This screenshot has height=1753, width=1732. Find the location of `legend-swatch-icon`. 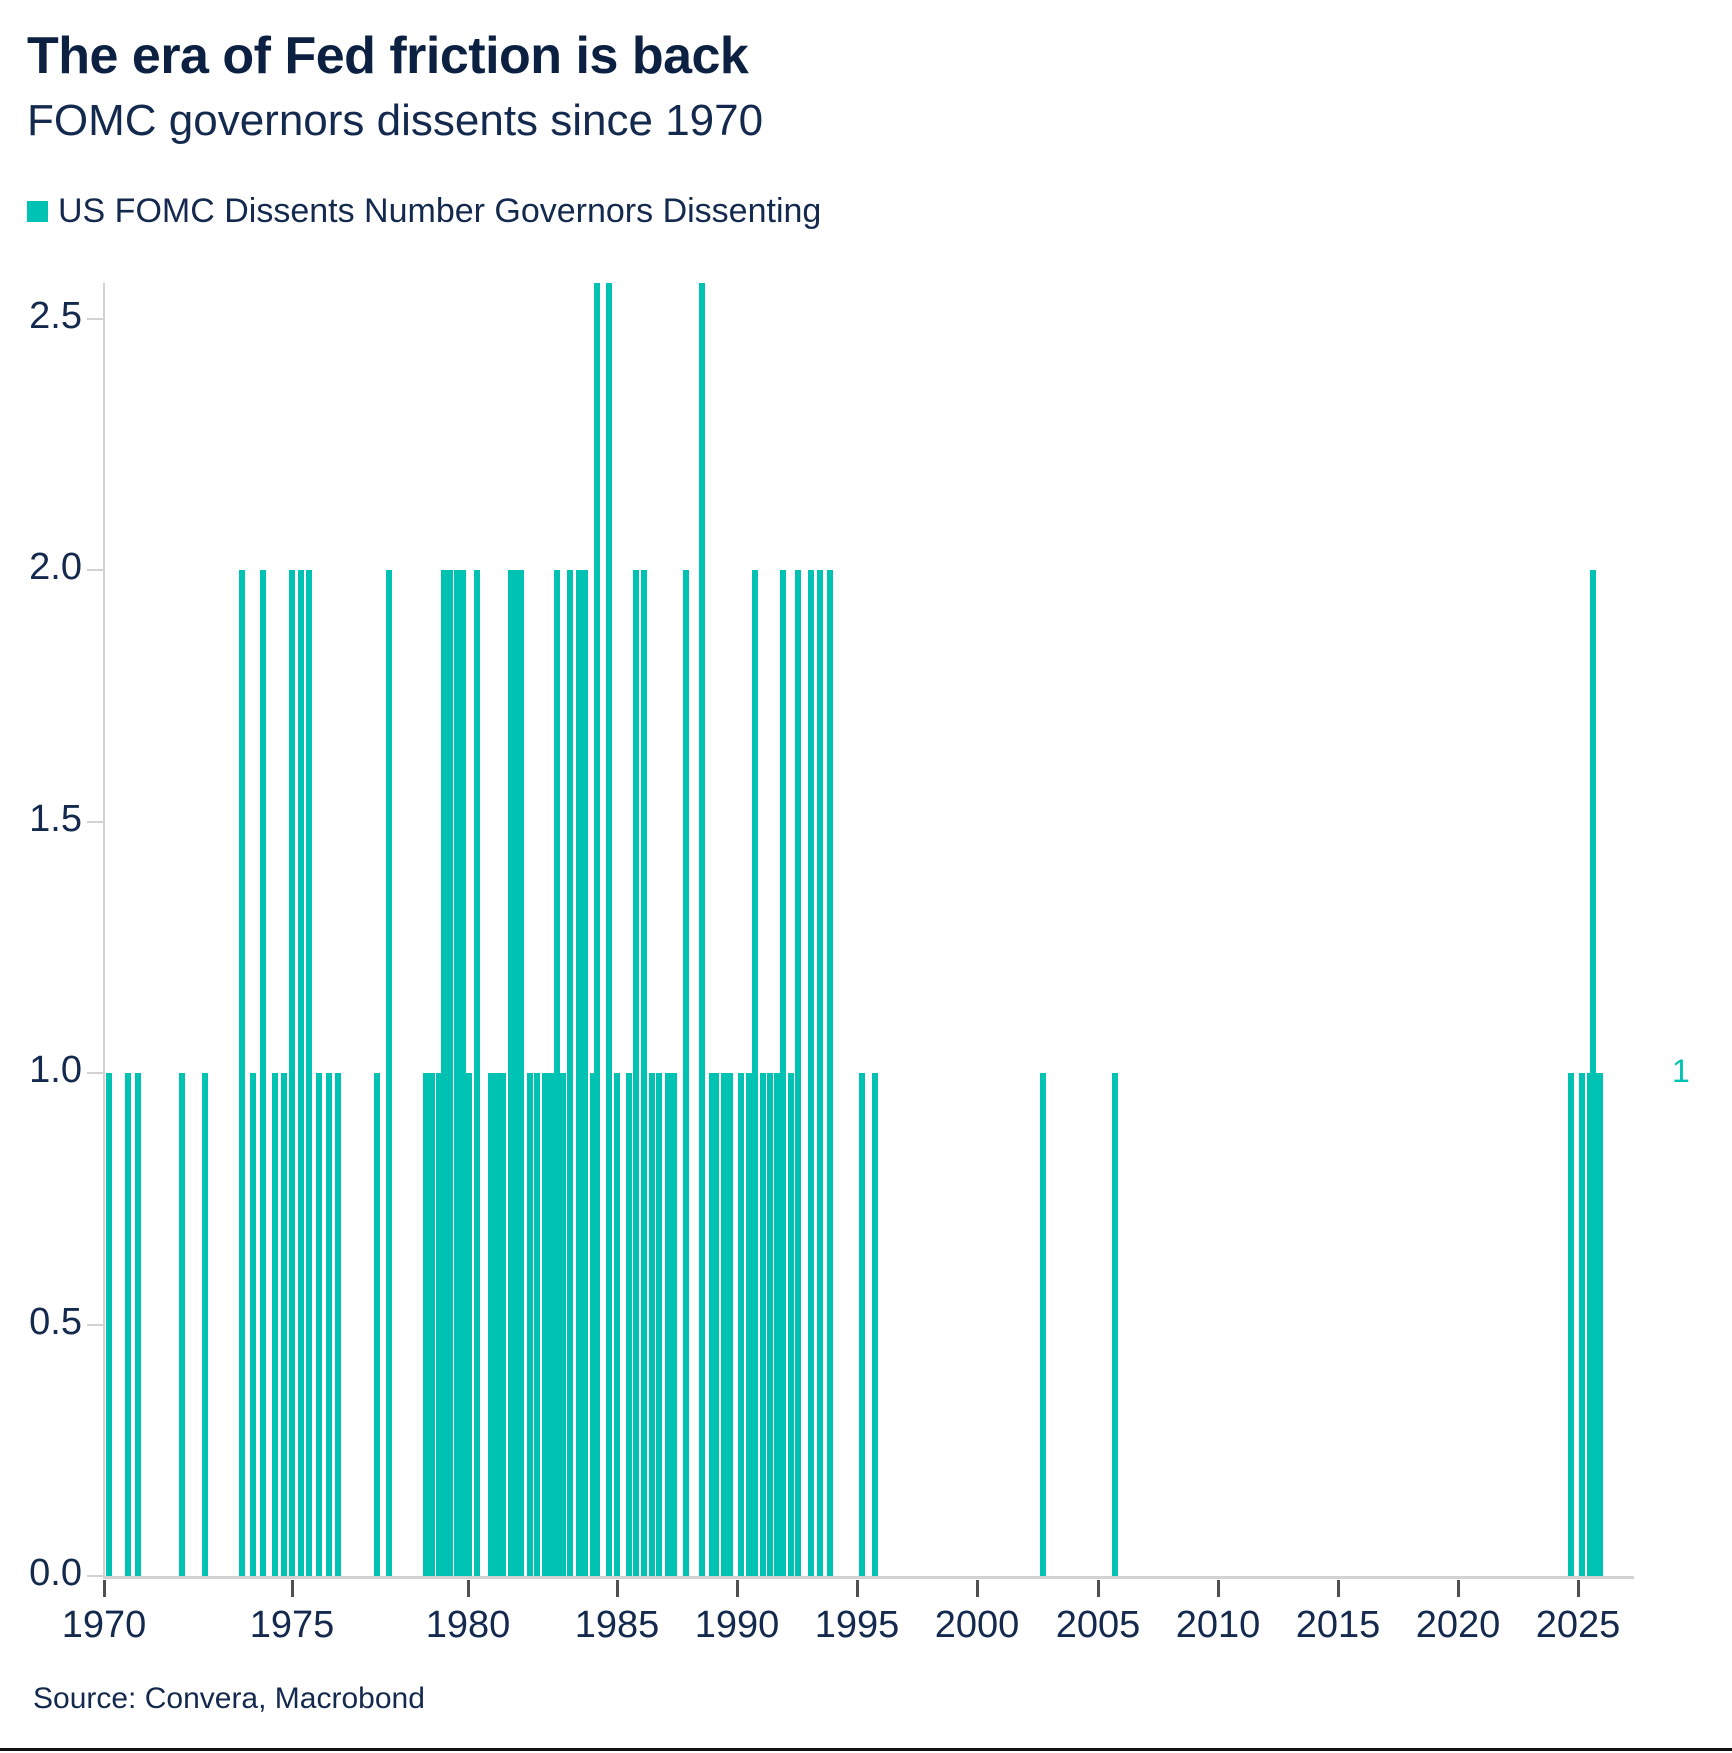

legend-swatch-icon is located at coordinates (37, 211).